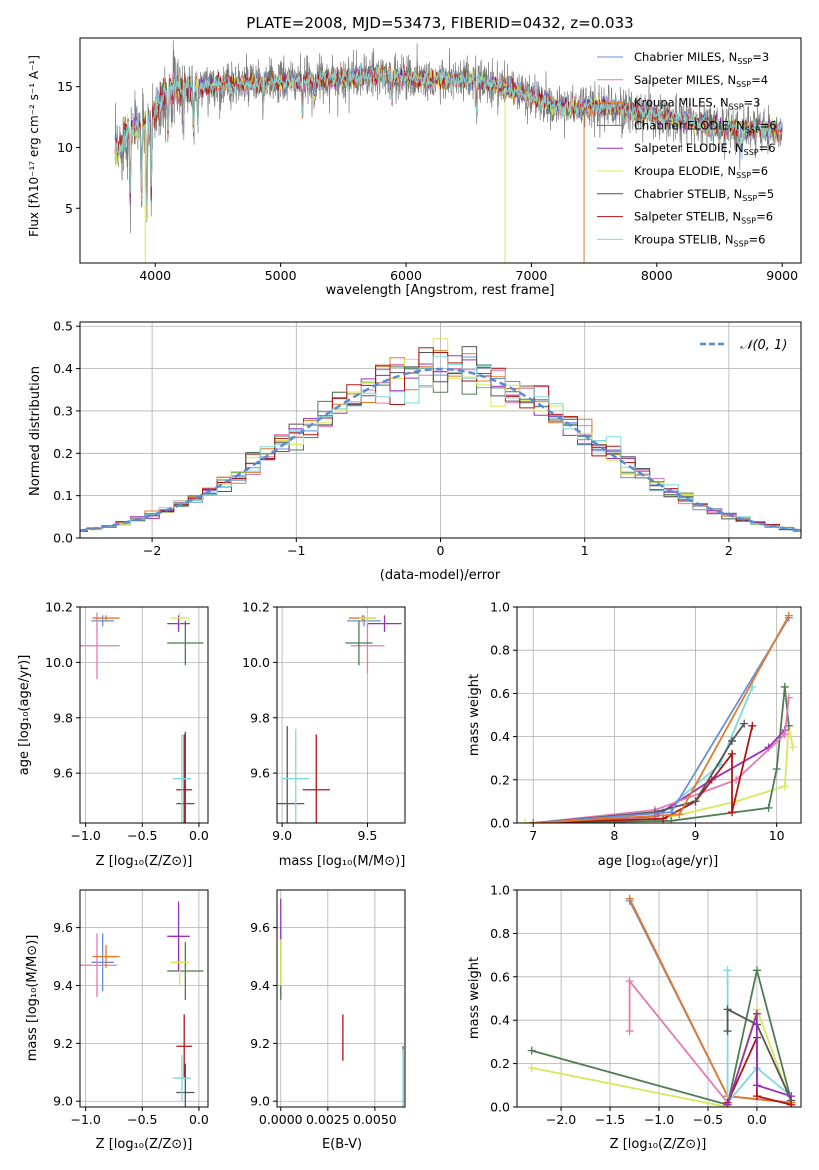 Image resolution: width=819 pixels, height=1170 pixels. I want to click on mw-Z-xlabel: Z [log₁₀(Z/Z⊙)], so click(658, 1144).